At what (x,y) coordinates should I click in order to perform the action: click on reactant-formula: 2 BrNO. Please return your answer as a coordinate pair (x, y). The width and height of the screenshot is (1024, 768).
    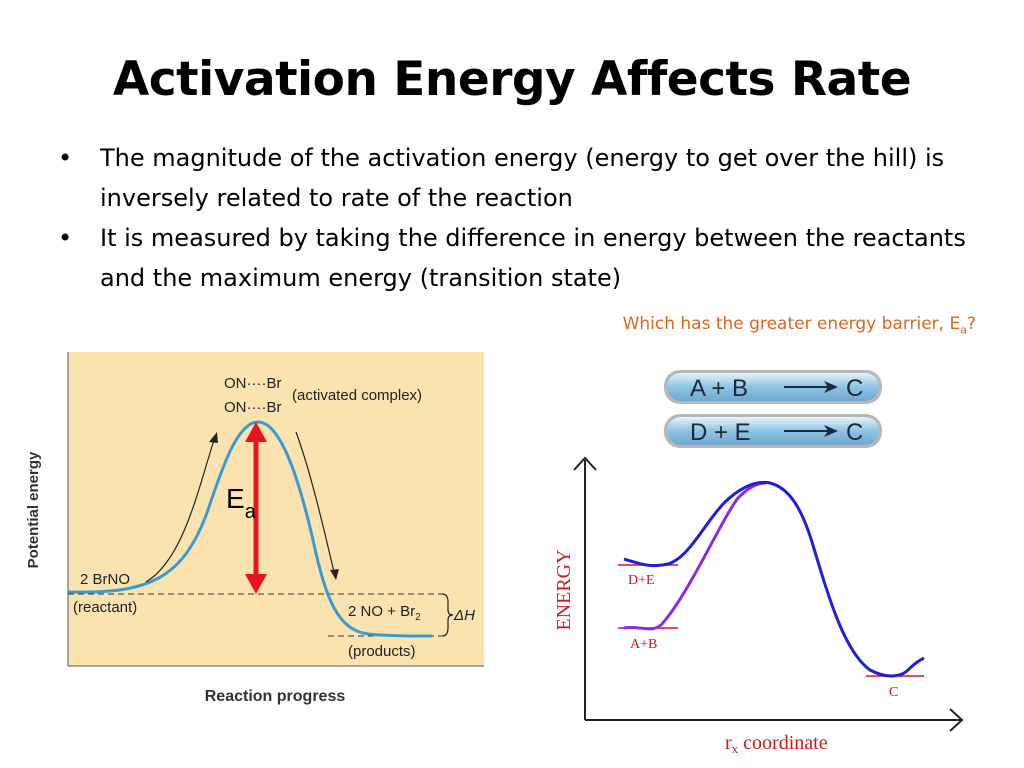
    Looking at the image, I should click on (105, 579).